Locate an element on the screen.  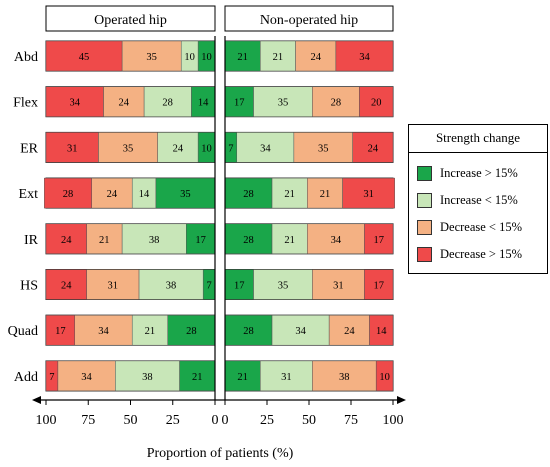
legend-label: Decrease > 15% is located at coordinates (481, 253).